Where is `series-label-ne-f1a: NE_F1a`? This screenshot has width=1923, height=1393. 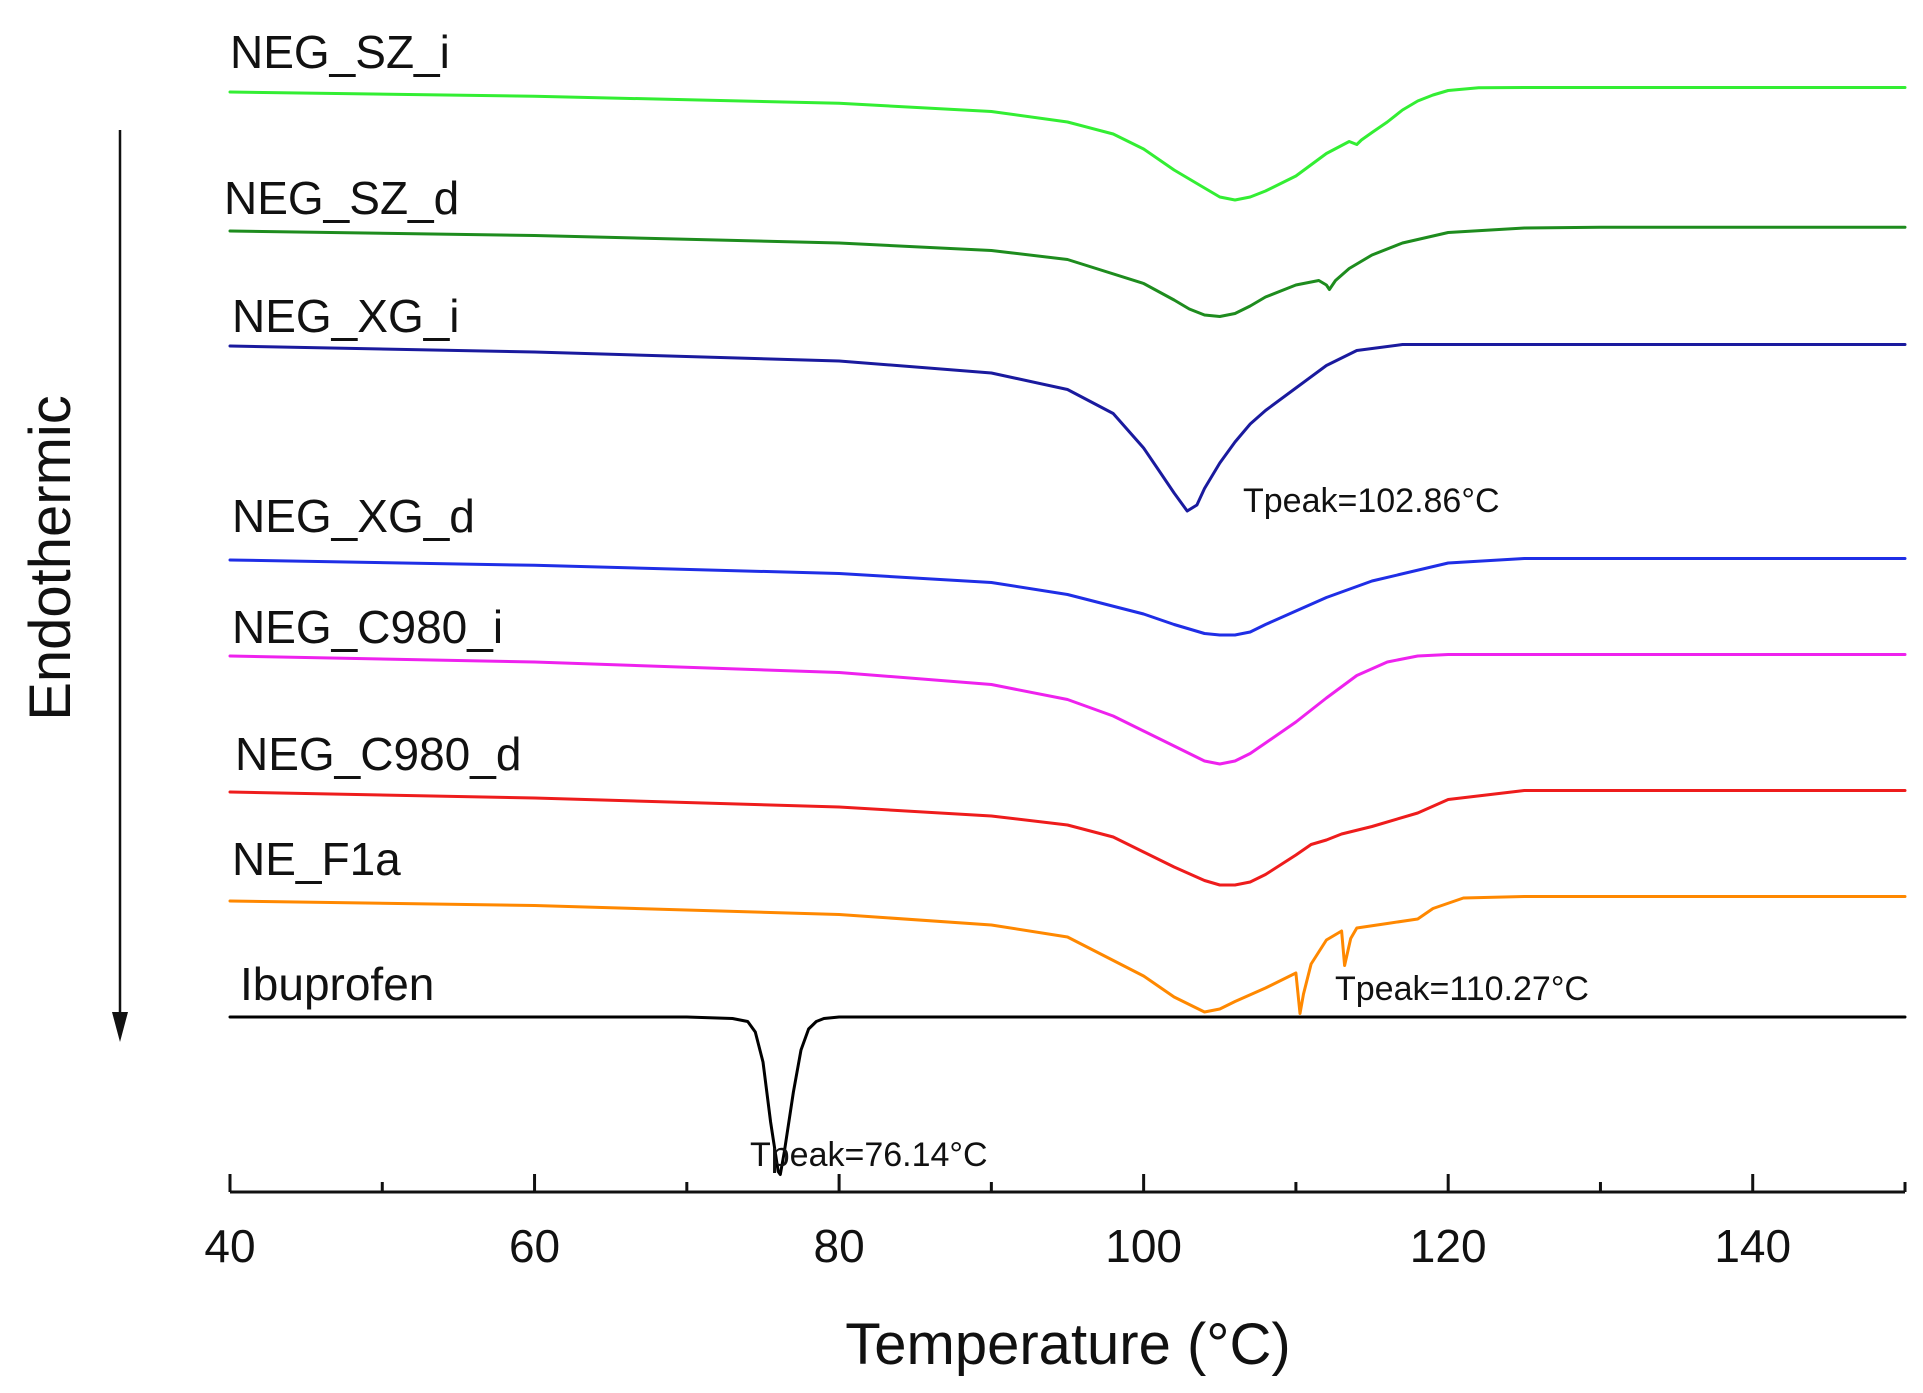
series-label-ne-f1a: NE_F1a is located at coordinates (316, 859).